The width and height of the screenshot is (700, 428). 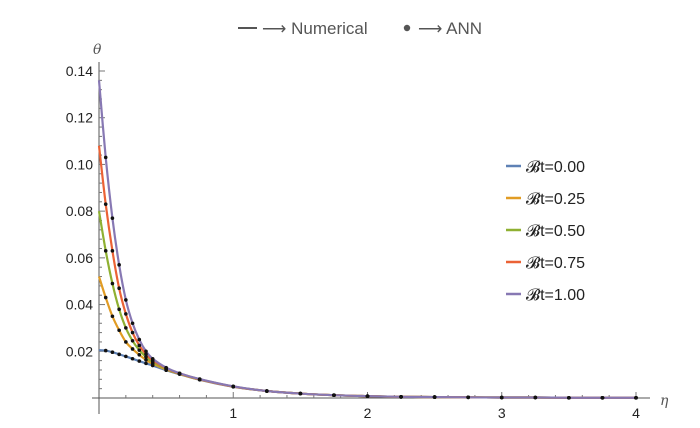 I want to click on legend-label-1: 𝓑t=0.25, so click(x=555, y=199).